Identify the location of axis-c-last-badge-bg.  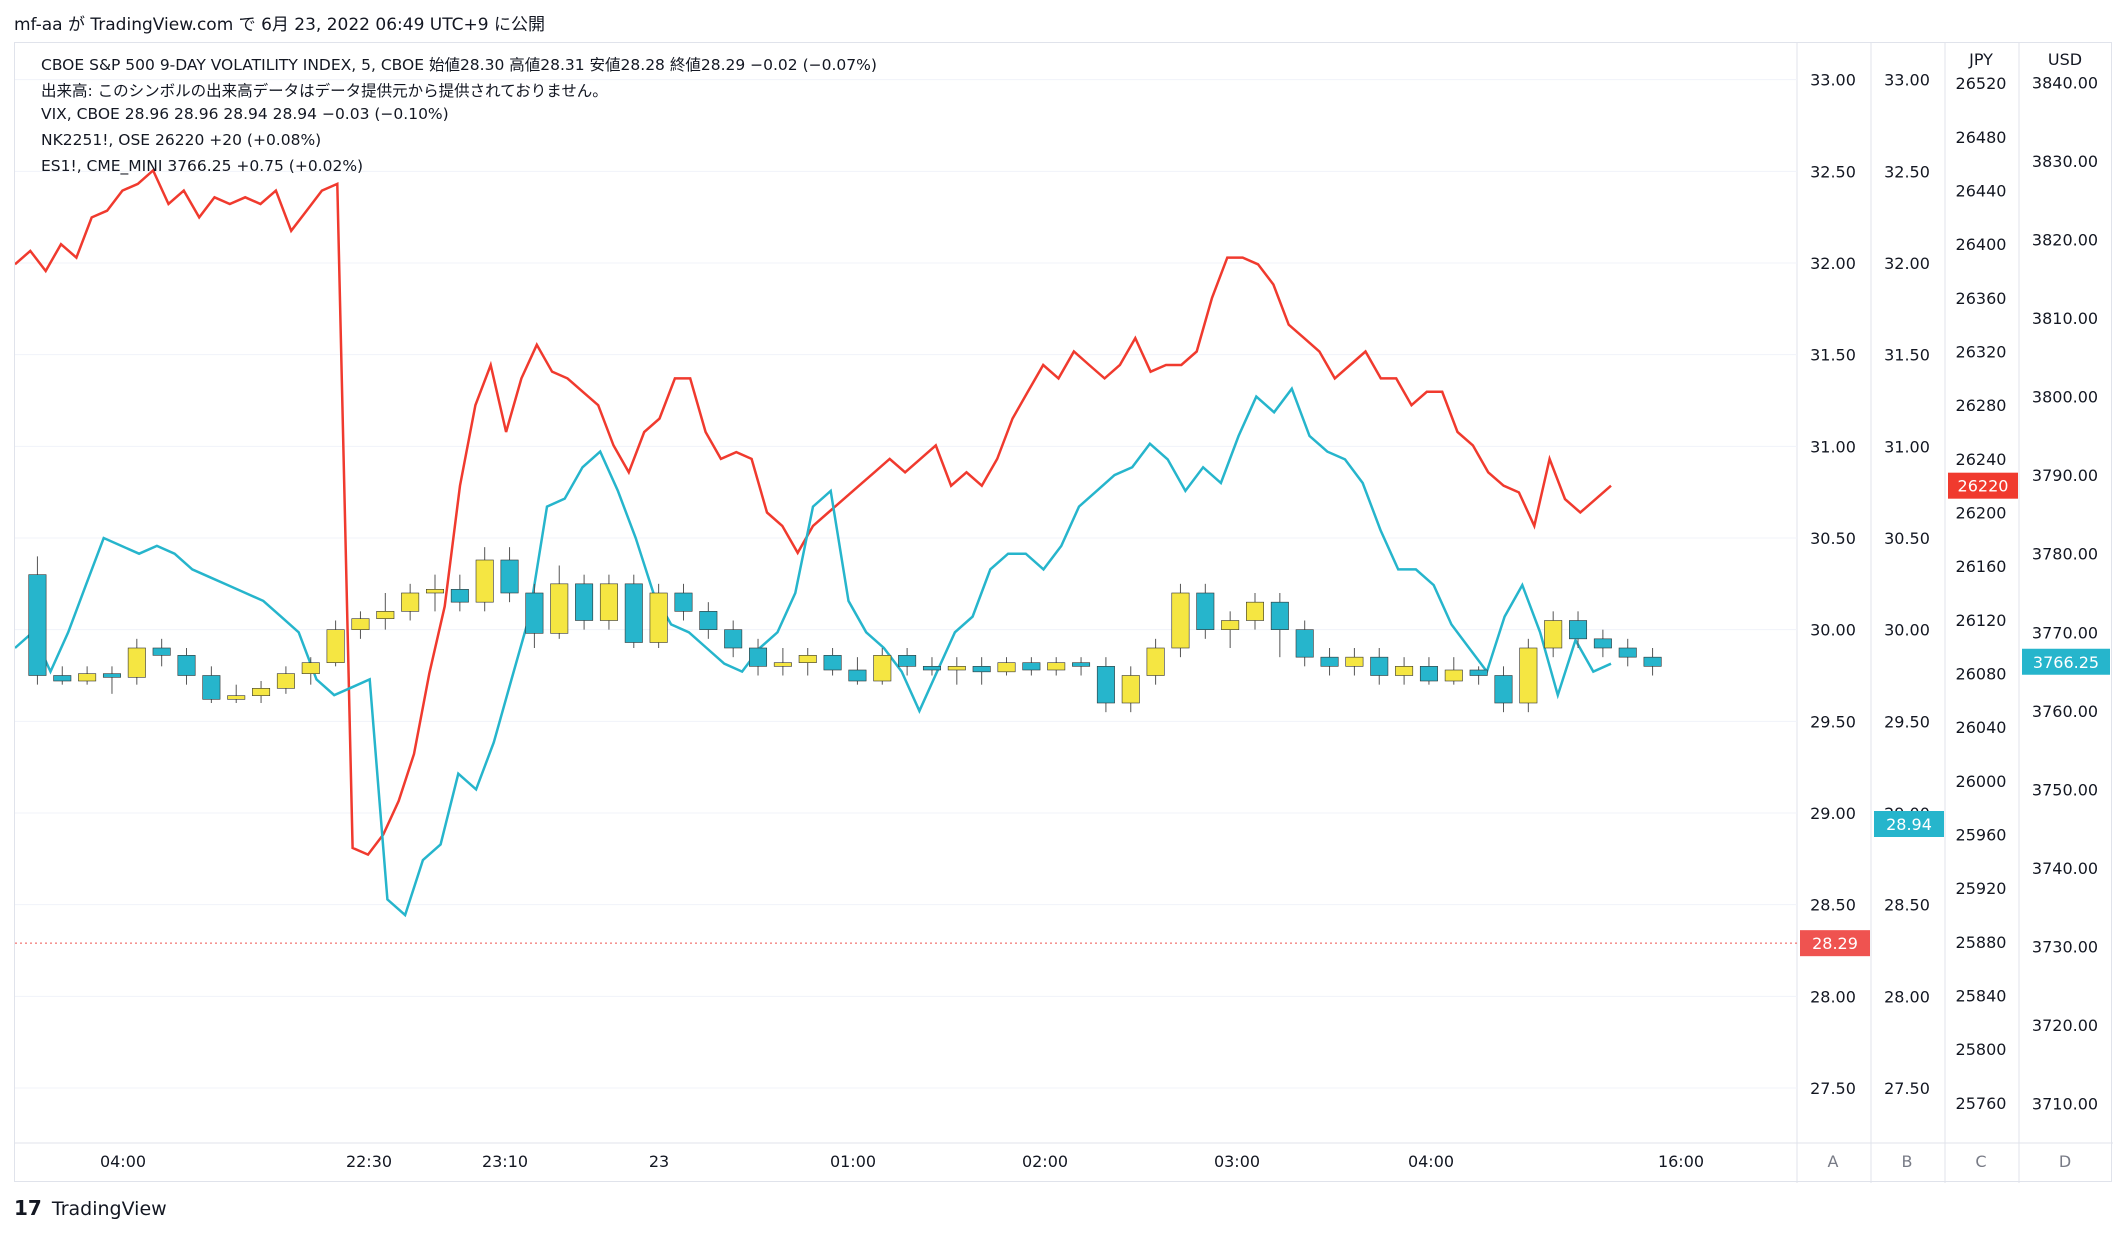
(1983, 485).